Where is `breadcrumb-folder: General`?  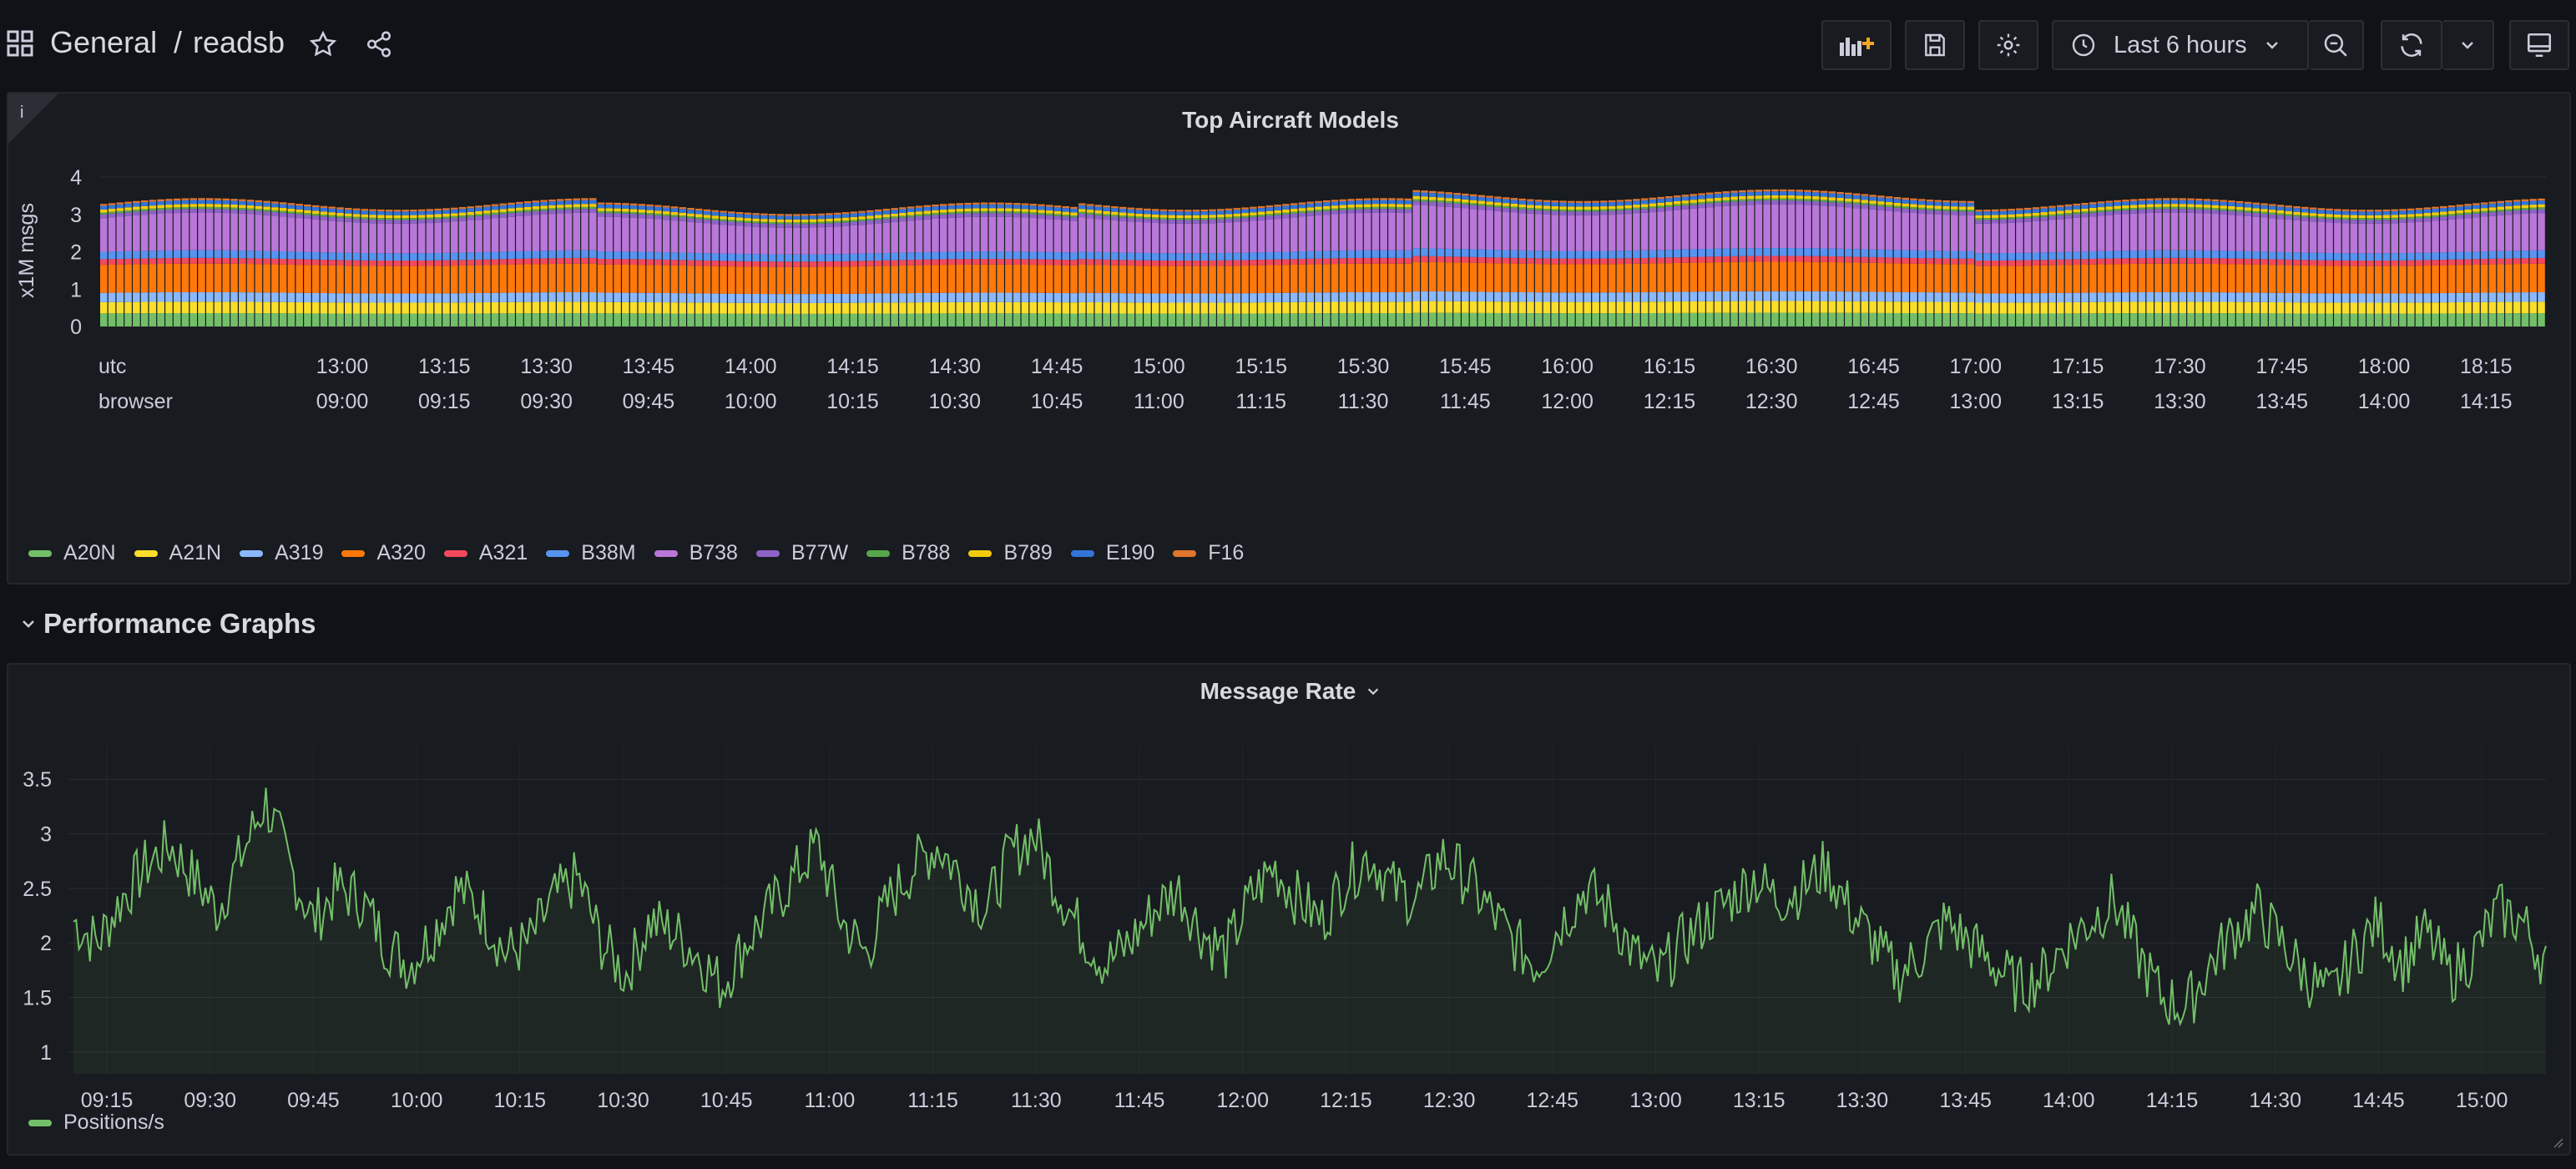
breadcrumb-folder: General is located at coordinates (104, 42).